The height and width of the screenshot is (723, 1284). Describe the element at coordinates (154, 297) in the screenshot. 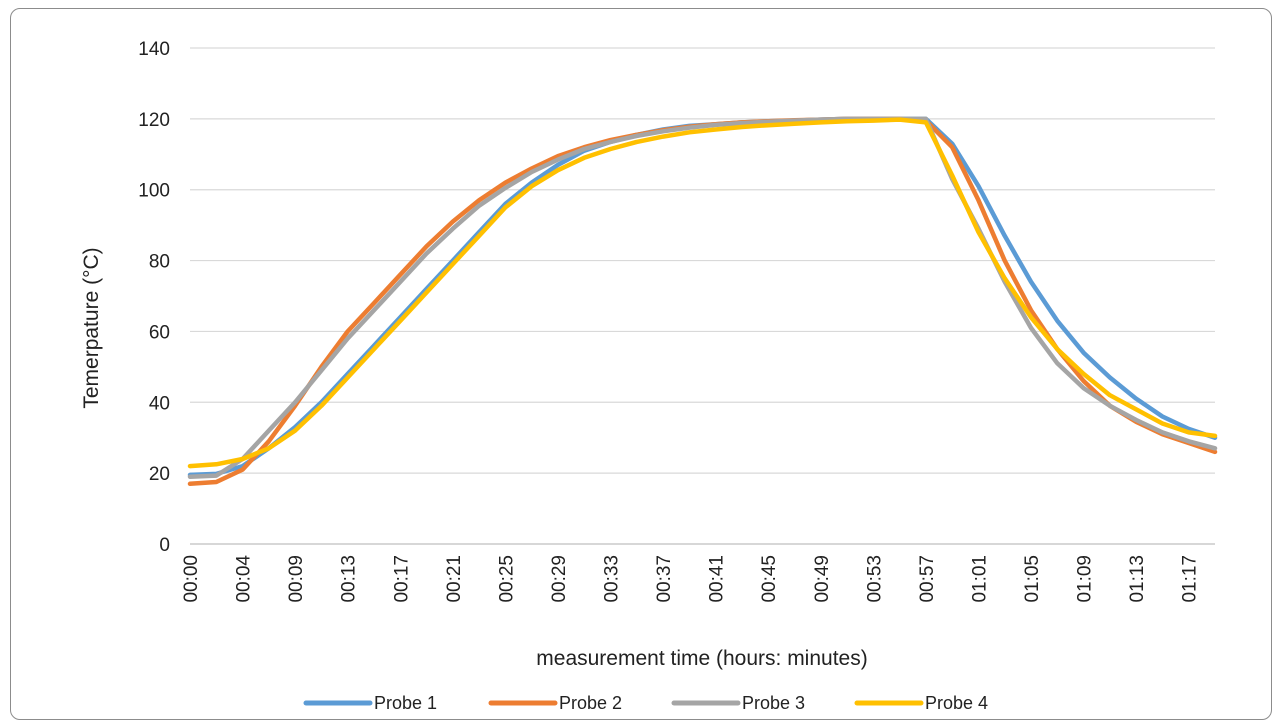

I see `y-tick-labels: 0 20 40 60 80 100 120 140` at that location.